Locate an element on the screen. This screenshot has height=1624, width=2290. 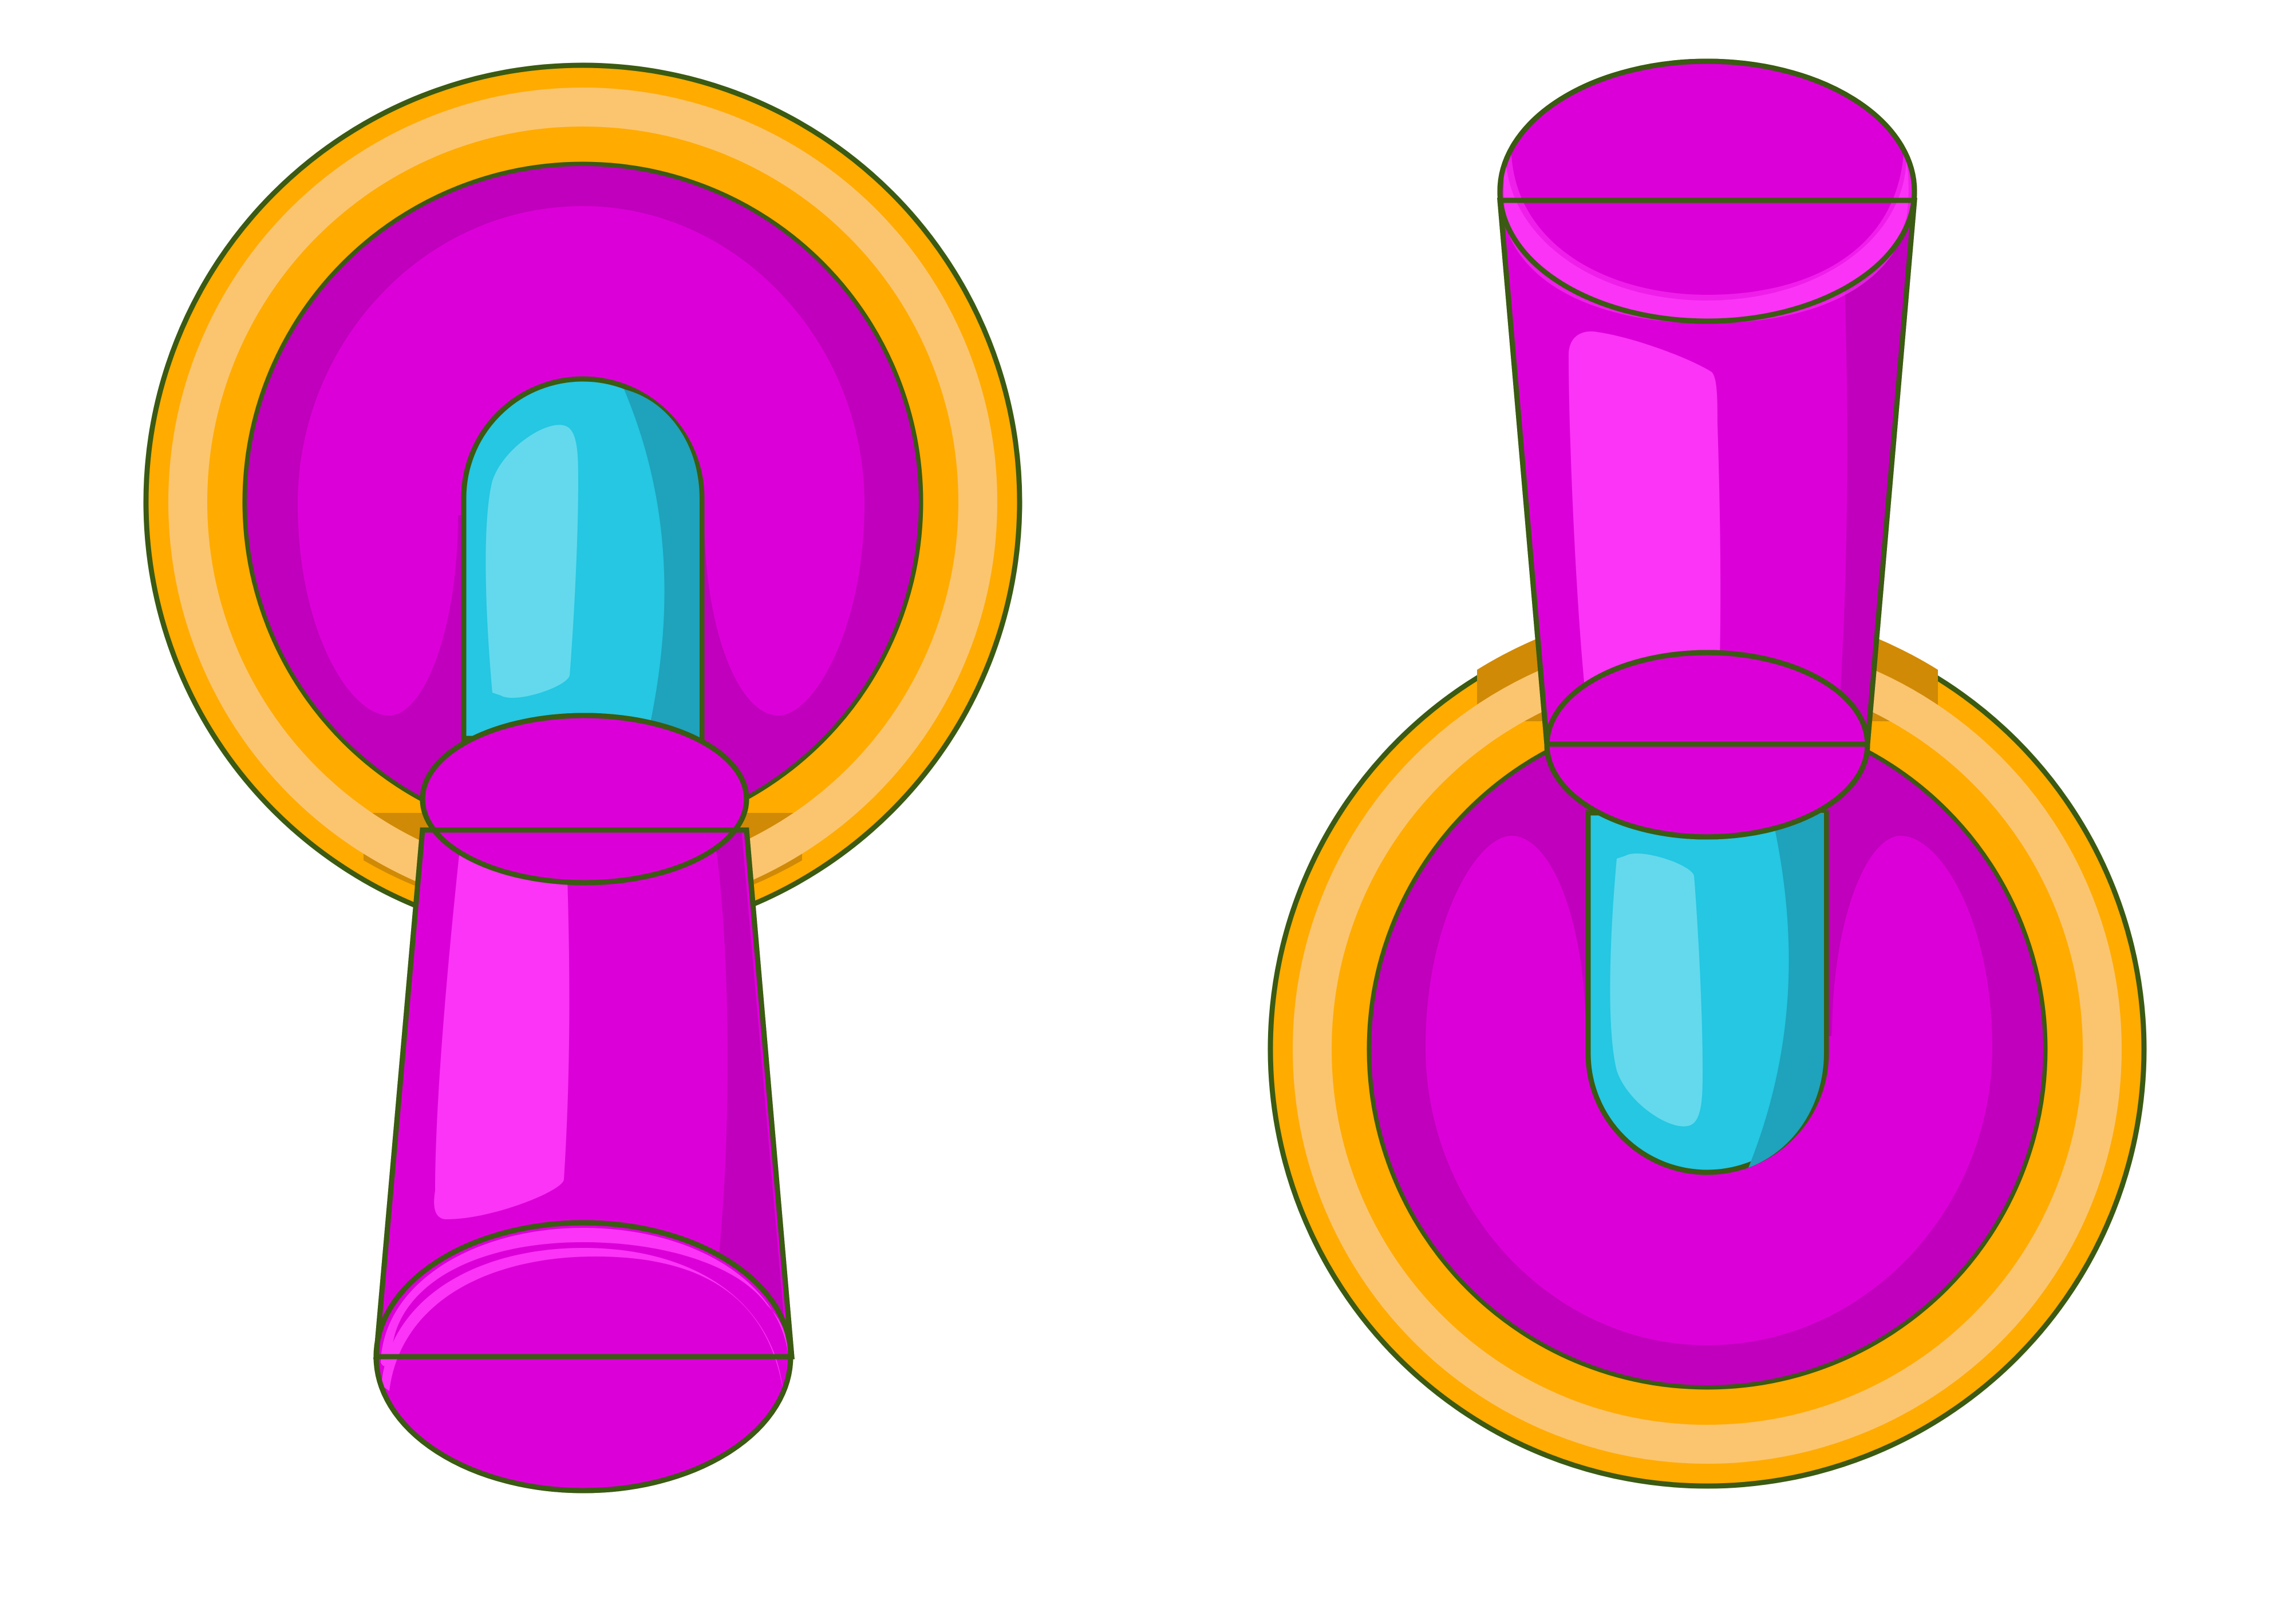
switch-stem-left is located at coordinates (583, 558).